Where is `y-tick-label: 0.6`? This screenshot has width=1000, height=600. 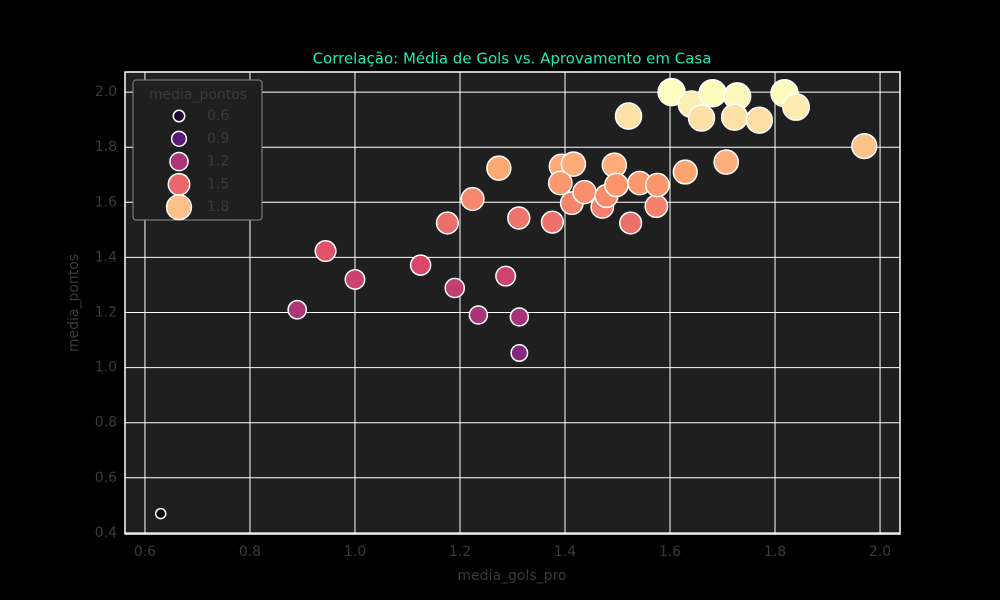 y-tick-label: 0.6 is located at coordinates (106, 478).